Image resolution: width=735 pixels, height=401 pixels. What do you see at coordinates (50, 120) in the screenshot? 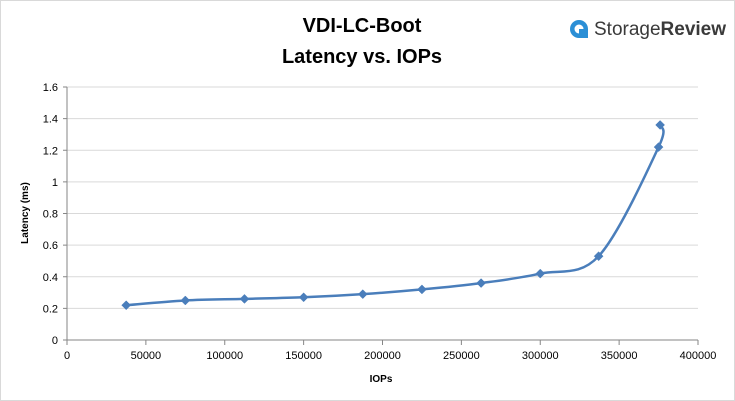
I see `y-tick-label: 1.4` at bounding box center [50, 120].